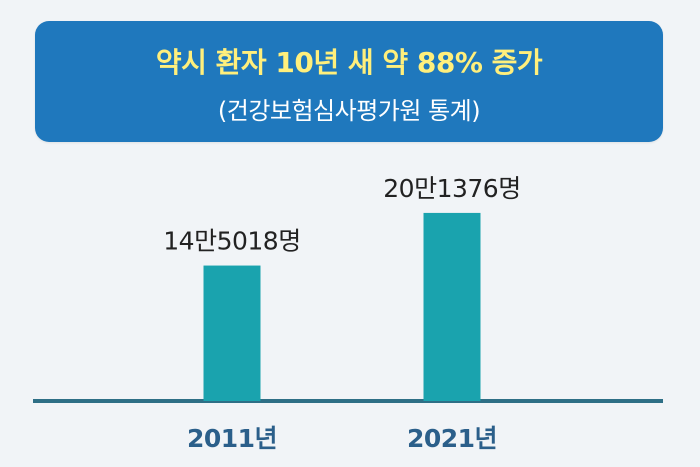 The width and height of the screenshot is (700, 467). I want to click on category-label-0: 2011년, so click(232, 438).